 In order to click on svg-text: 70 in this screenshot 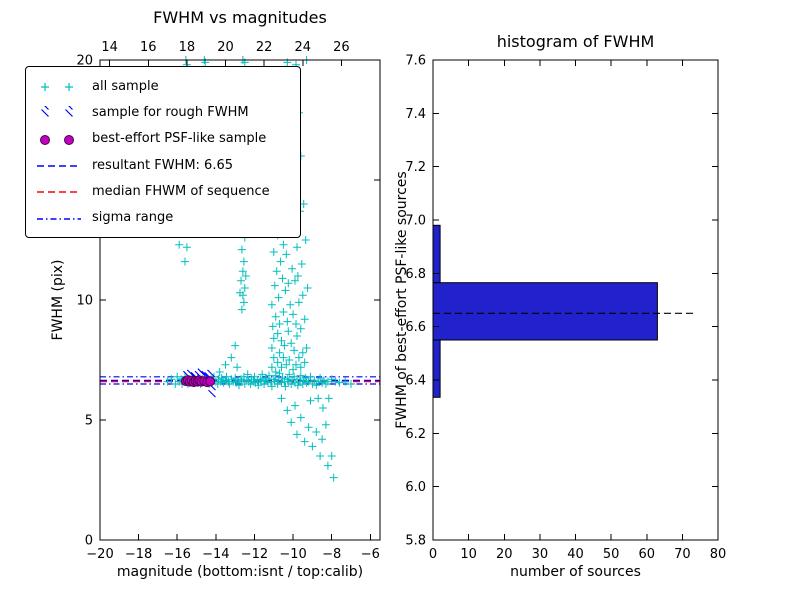, I will do `click(682, 554)`.